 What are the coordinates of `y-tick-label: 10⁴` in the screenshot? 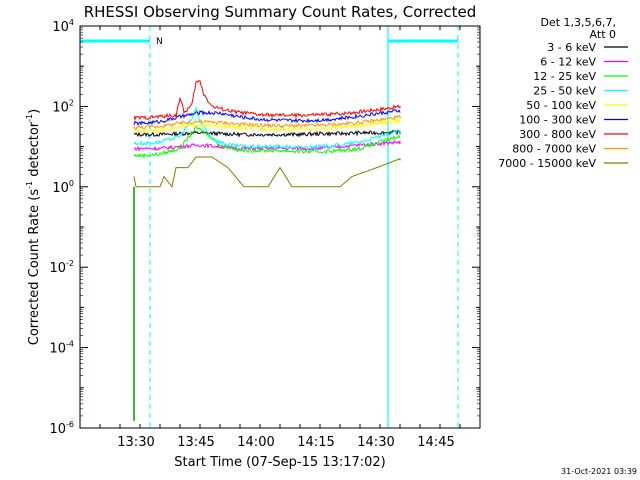 It's located at (63, 26).